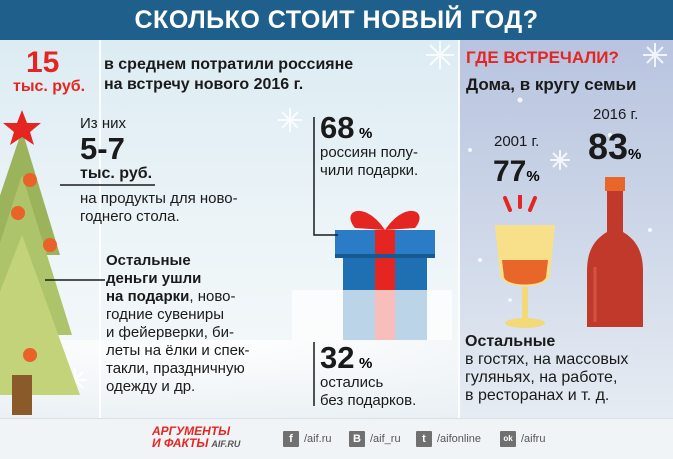  Describe the element at coordinates (357, 439) in the screenshot. I see `vk-icon: B` at that location.